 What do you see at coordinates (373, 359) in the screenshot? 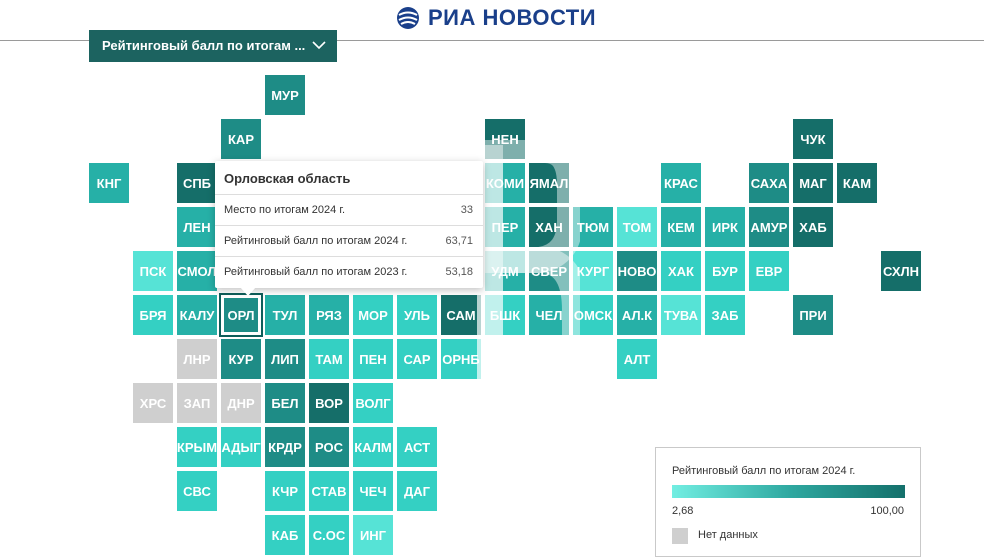
I see `region-tile: ПЕН` at bounding box center [373, 359].